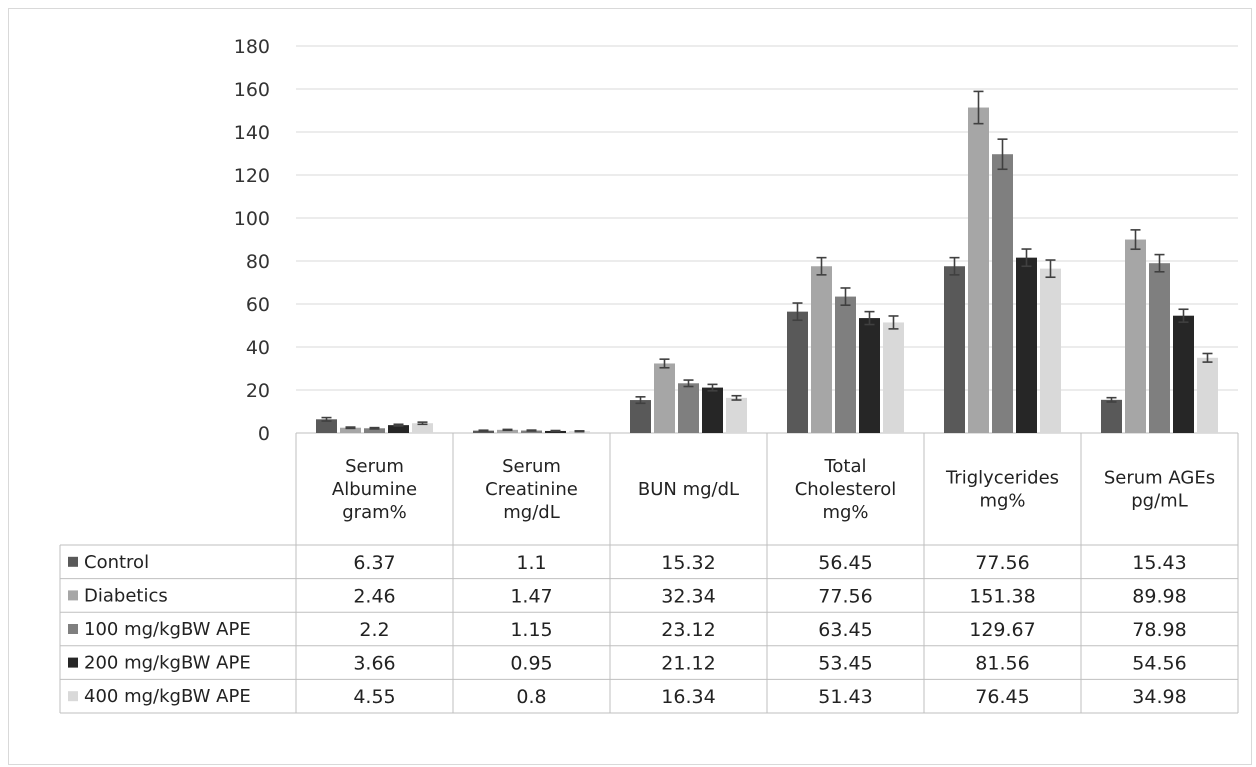 The image size is (1256, 767). I want to click on table-cell-value: 78.98, so click(1159, 630).